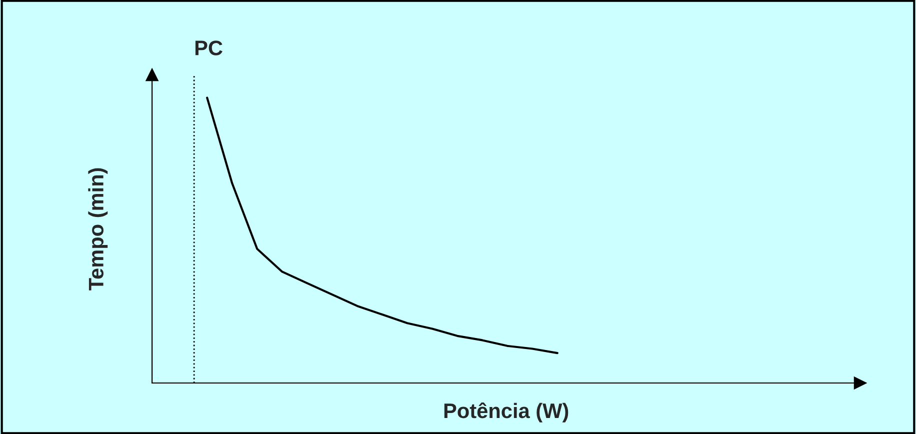 The height and width of the screenshot is (434, 916). Describe the element at coordinates (208, 48) in the screenshot. I see `text: PC` at that location.